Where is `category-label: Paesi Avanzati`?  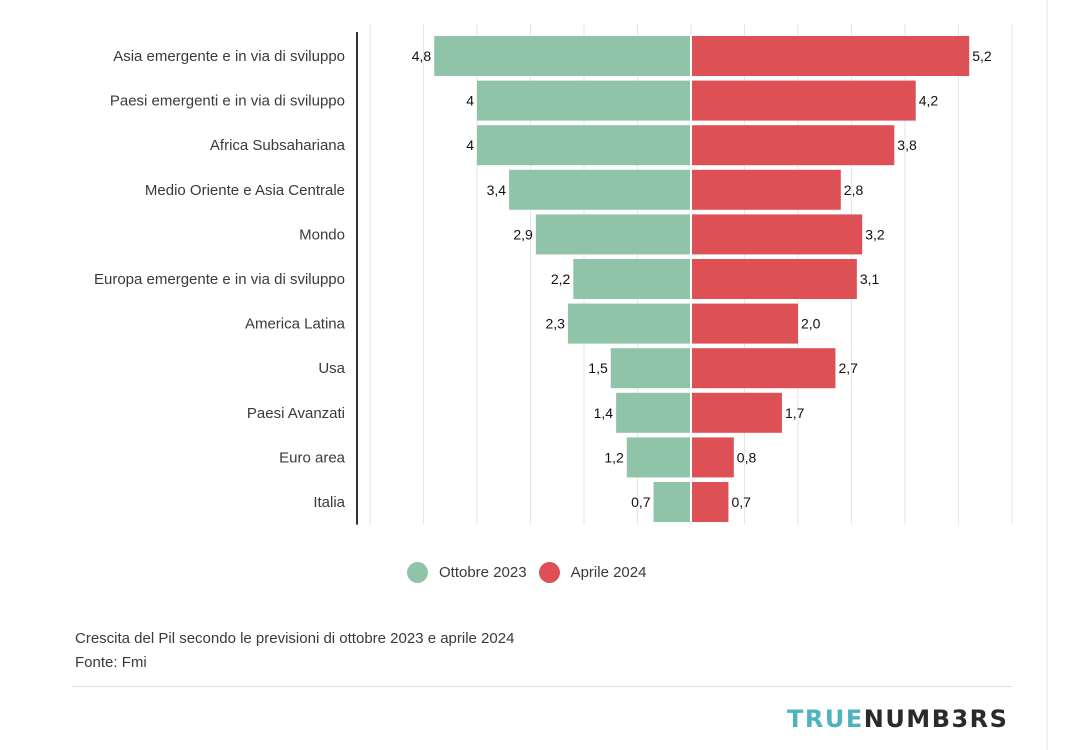 category-label: Paesi Avanzati is located at coordinates (296, 413).